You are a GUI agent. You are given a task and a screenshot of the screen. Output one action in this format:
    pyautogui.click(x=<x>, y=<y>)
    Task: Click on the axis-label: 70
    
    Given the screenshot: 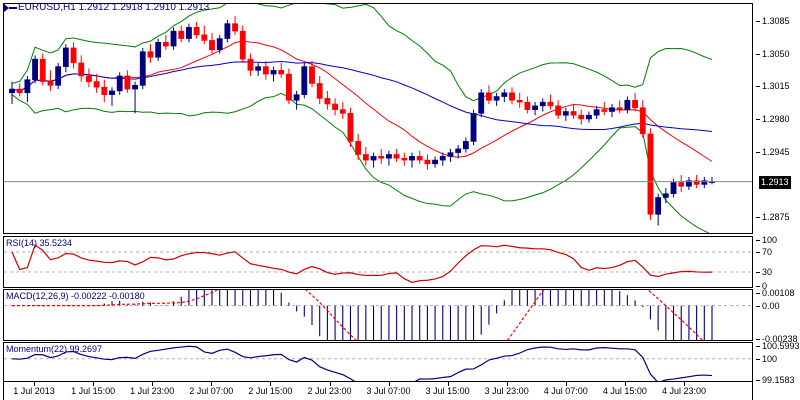 What is the action you would take?
    pyautogui.click(x=767, y=252)
    